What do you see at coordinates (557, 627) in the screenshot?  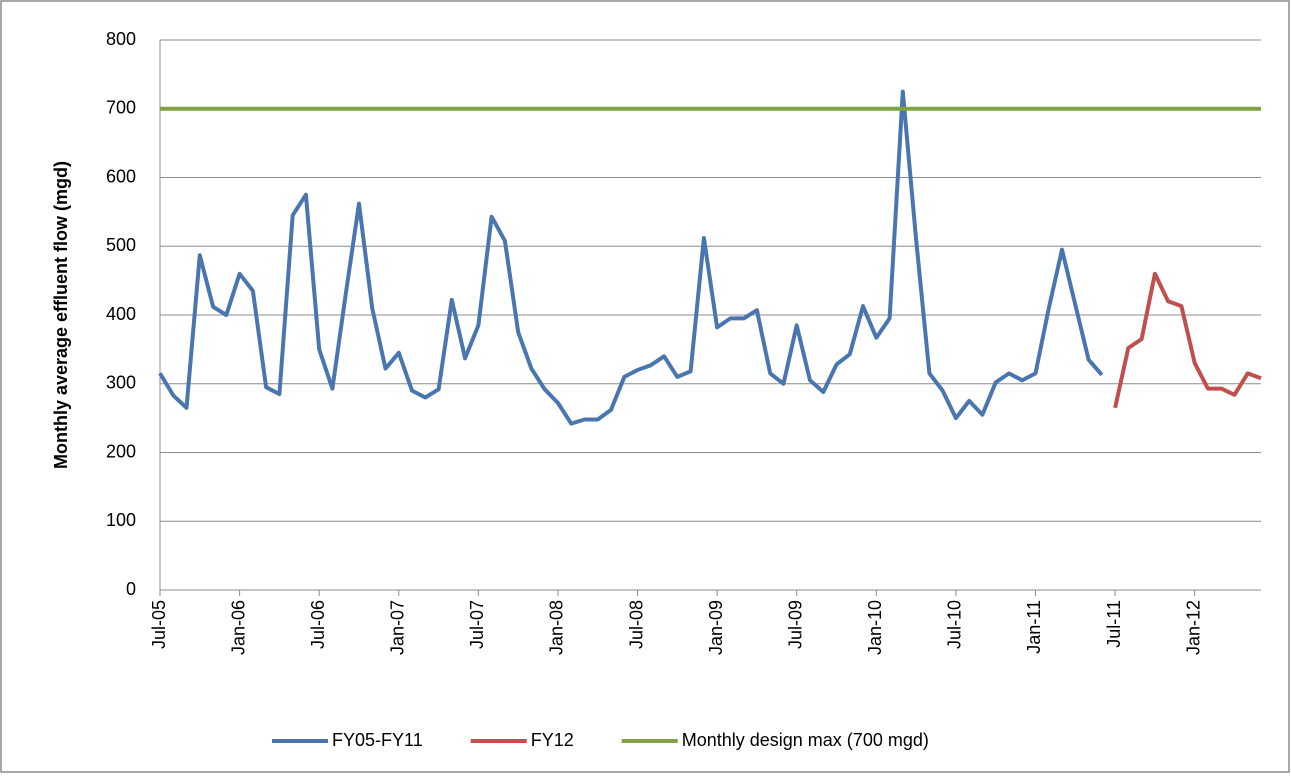 I see `x-tick-label: Jan-08` at bounding box center [557, 627].